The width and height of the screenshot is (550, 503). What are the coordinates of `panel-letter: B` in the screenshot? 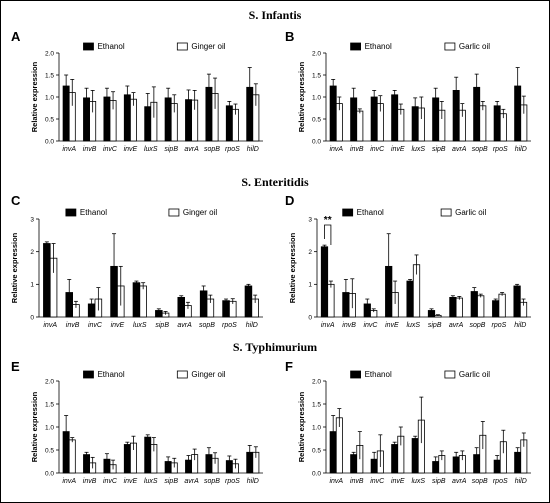 It's located at (289, 36).